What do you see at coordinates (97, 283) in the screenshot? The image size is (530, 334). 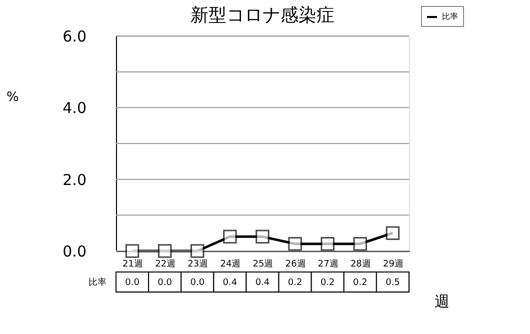 I see `text: 比率` at bounding box center [97, 283].